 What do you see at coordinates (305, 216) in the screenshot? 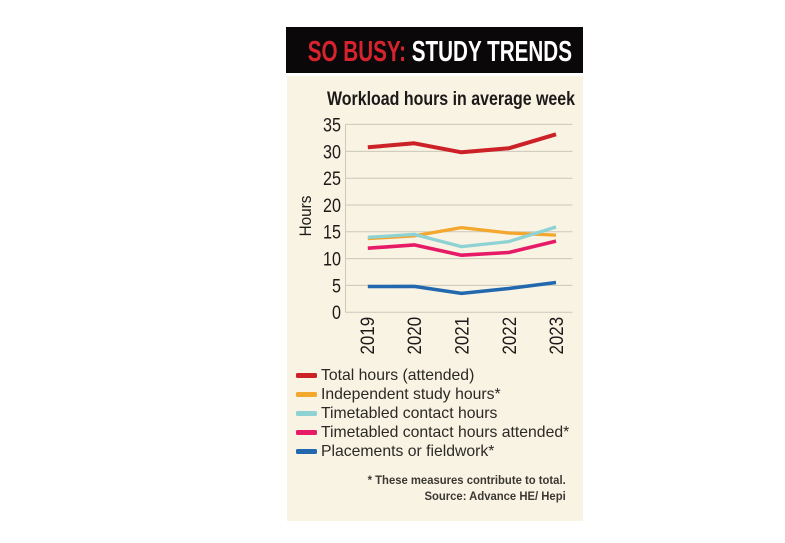
I see `svg-text: Hours` at bounding box center [305, 216].